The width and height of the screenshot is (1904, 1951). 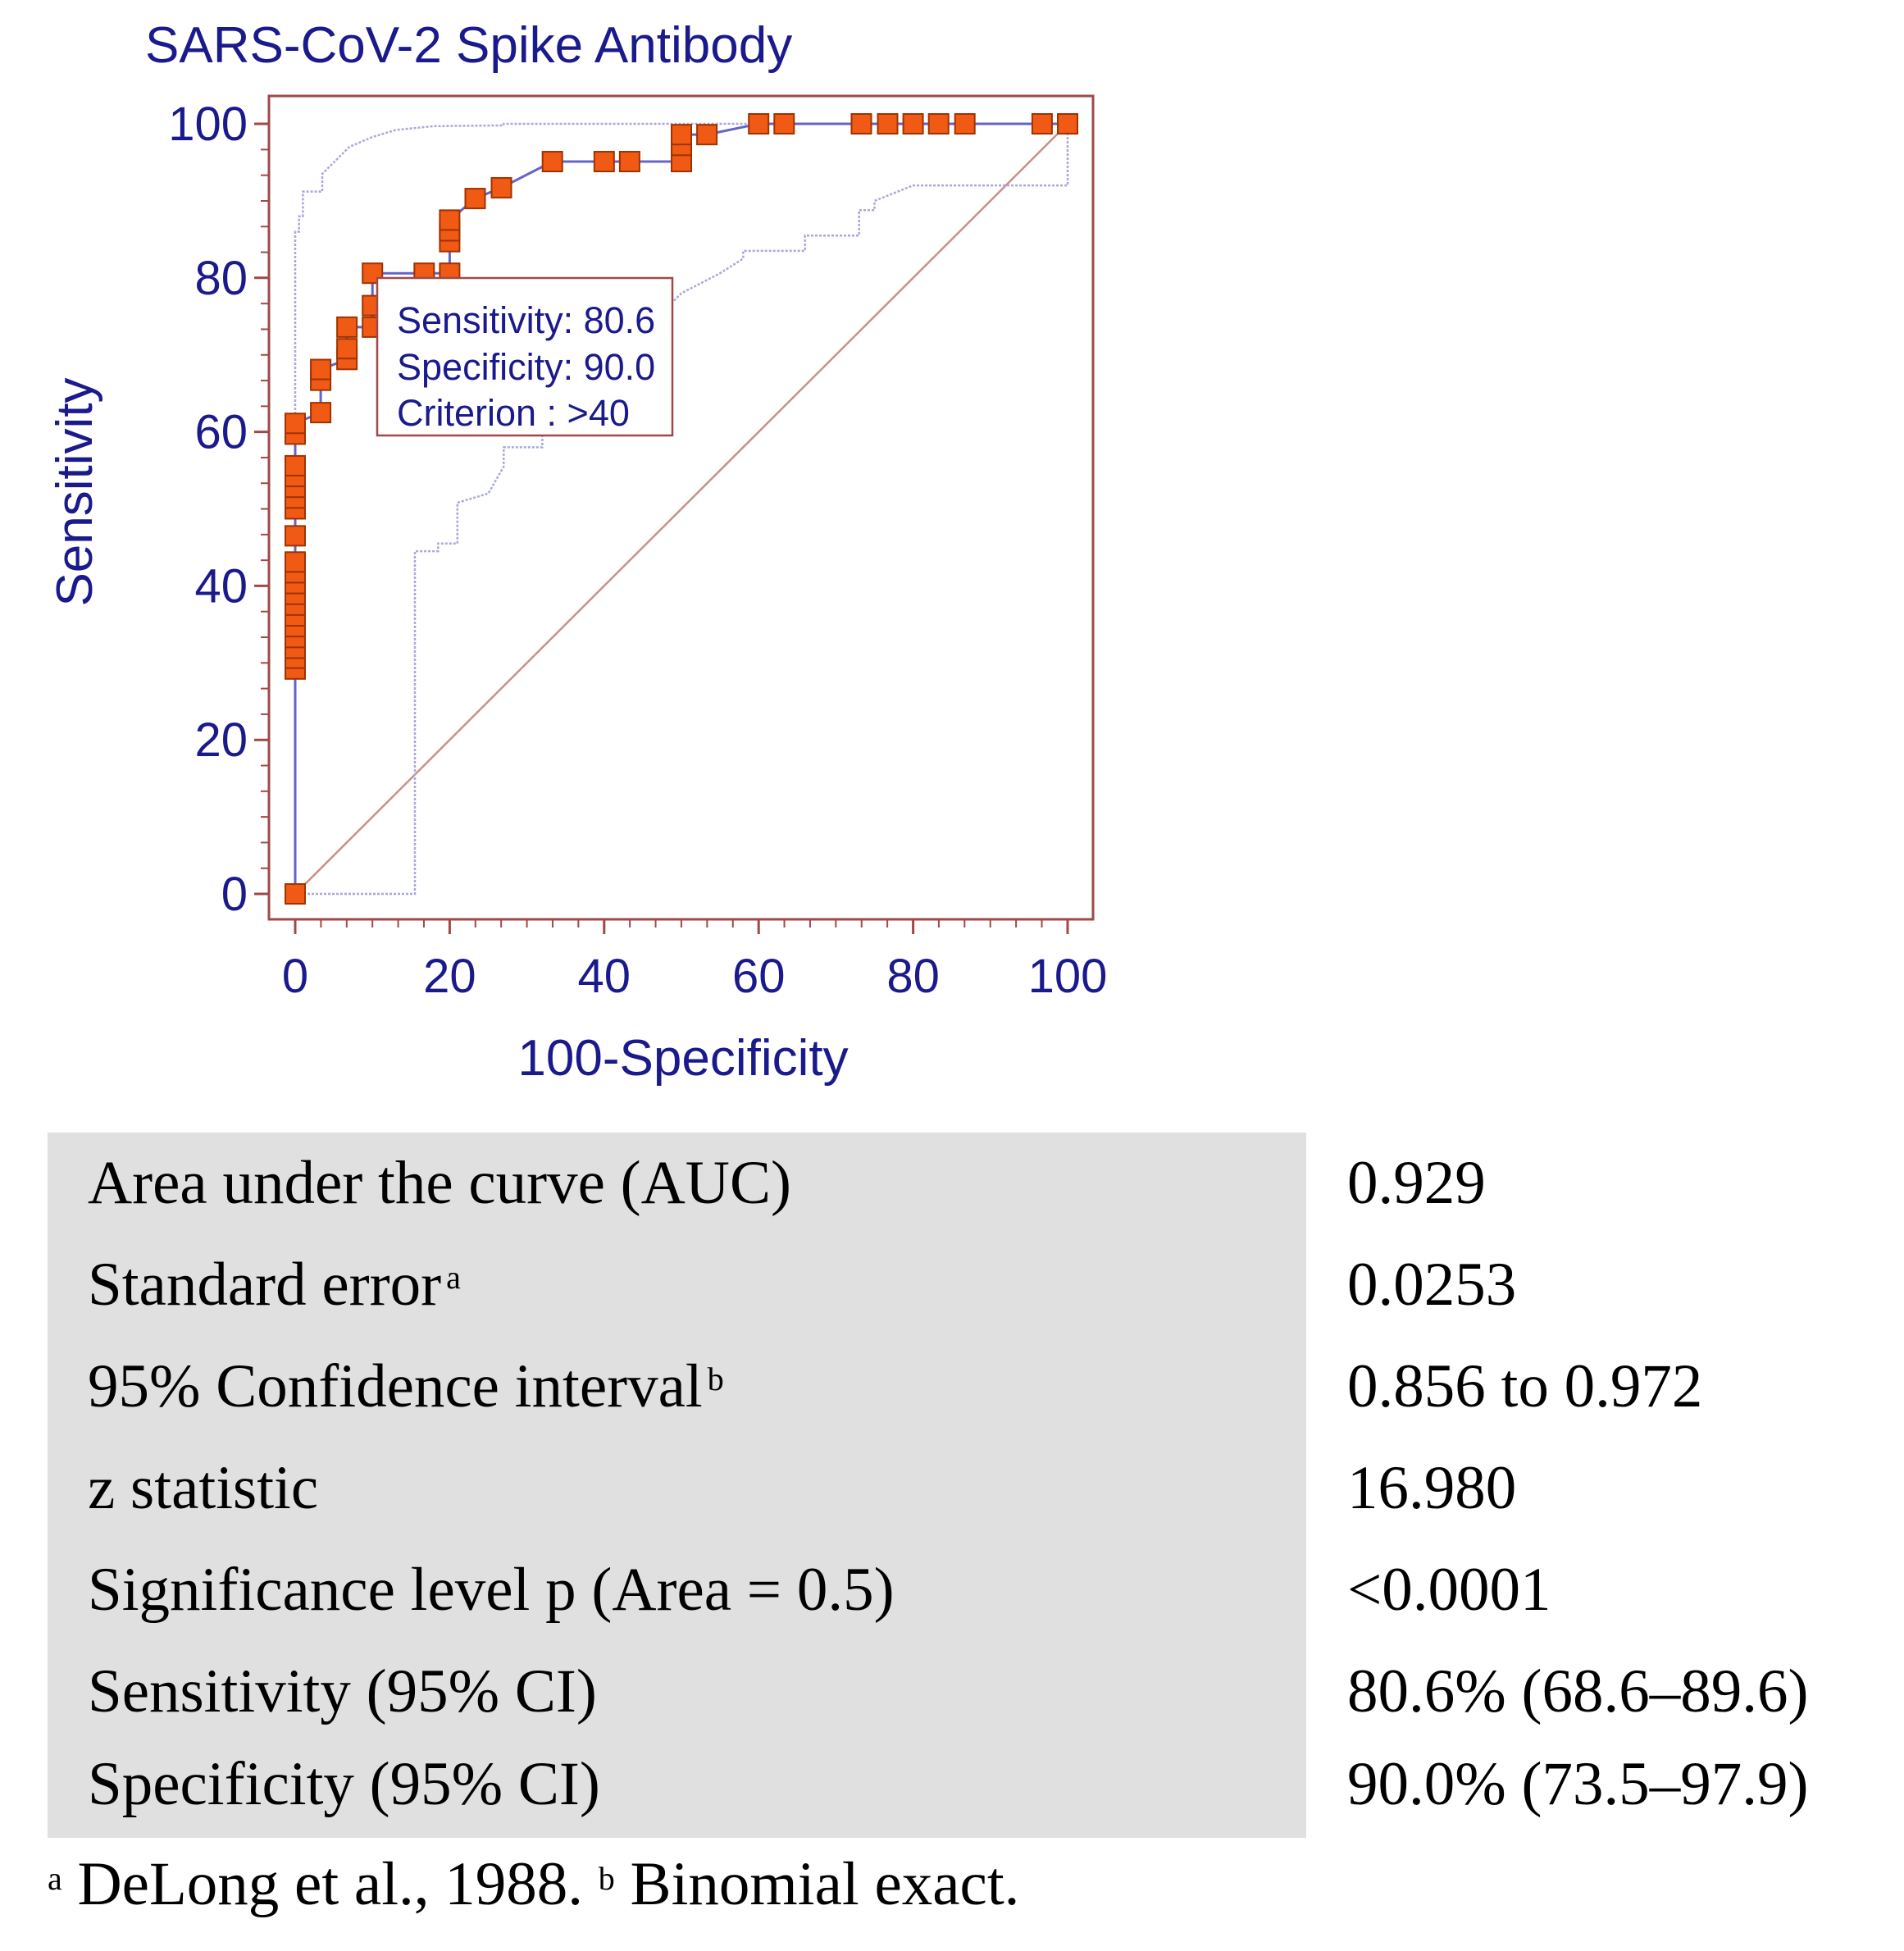 I want to click on stat-label: 95% Confidence interval b, so click(x=406, y=1386).